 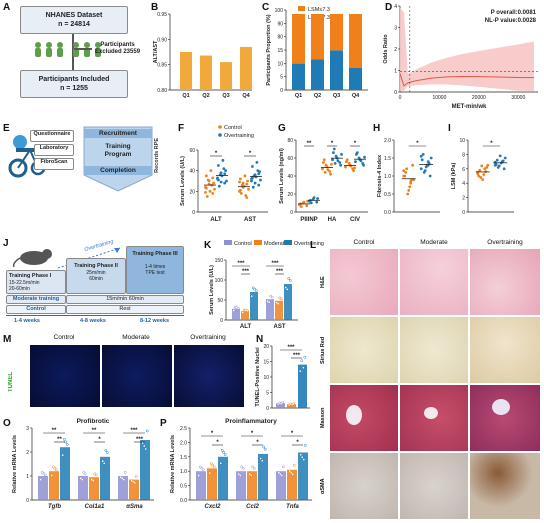 I want to click on k-legend-label: Control, so click(x=243, y=244).